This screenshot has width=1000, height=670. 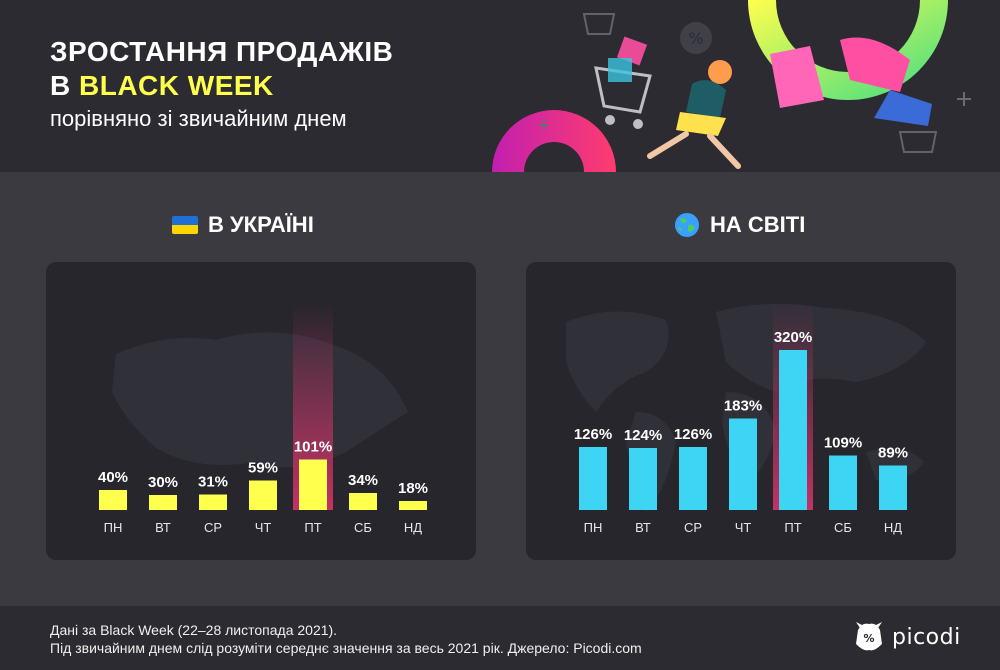 What do you see at coordinates (185, 220) in the screenshot?
I see `flag-blue` at bounding box center [185, 220].